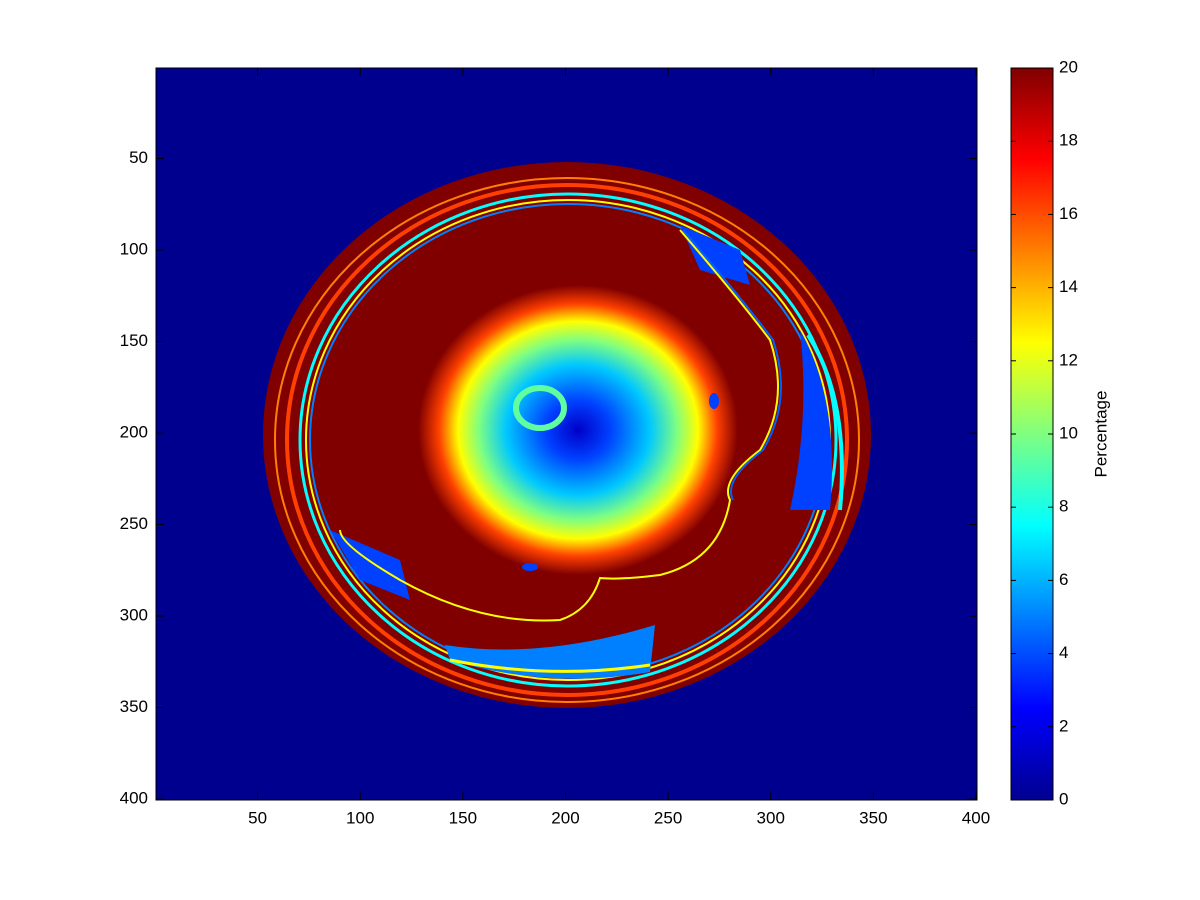 This screenshot has width=1200, height=900. What do you see at coordinates (1068, 432) in the screenshot?
I see `colorbar-tick-label: 10` at bounding box center [1068, 432].